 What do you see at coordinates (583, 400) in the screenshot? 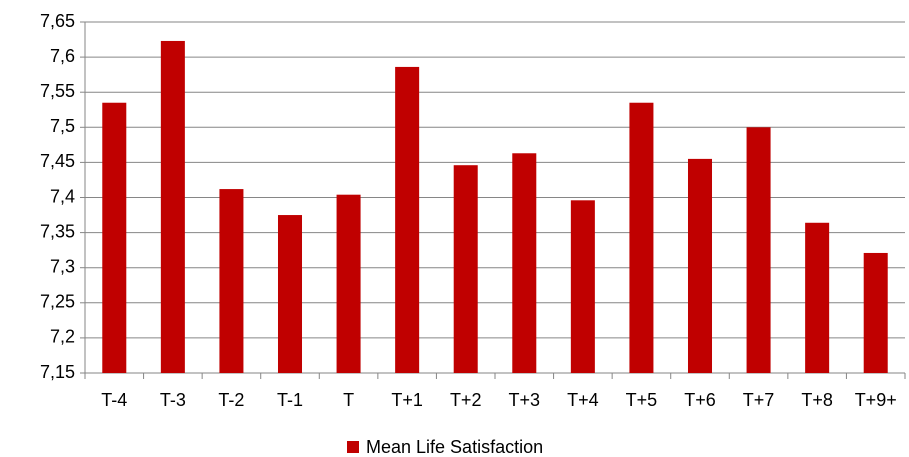
I see `x-tick-label: T+4` at bounding box center [583, 400].